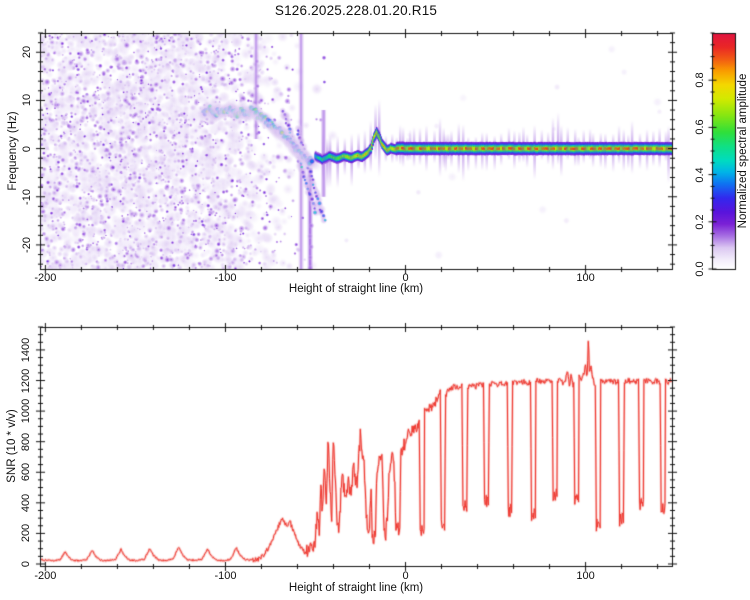  Describe the element at coordinates (356, 289) in the screenshot. I see `top-x-axis-label: Height of straight line (km)` at that location.